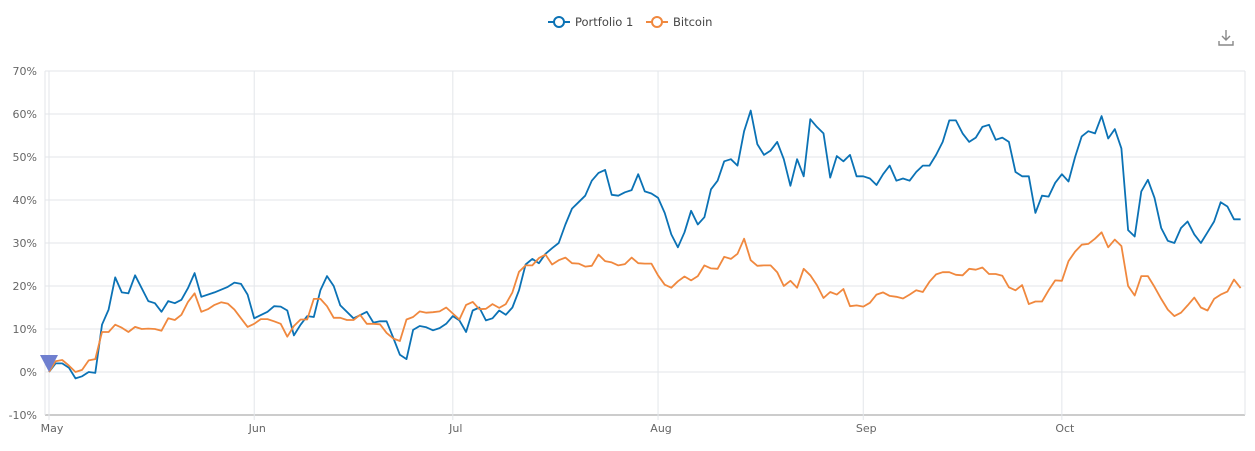 The height and width of the screenshot is (451, 1255). What do you see at coordinates (604, 22) in the screenshot?
I see `legend-label: Portfolio 1` at bounding box center [604, 22].